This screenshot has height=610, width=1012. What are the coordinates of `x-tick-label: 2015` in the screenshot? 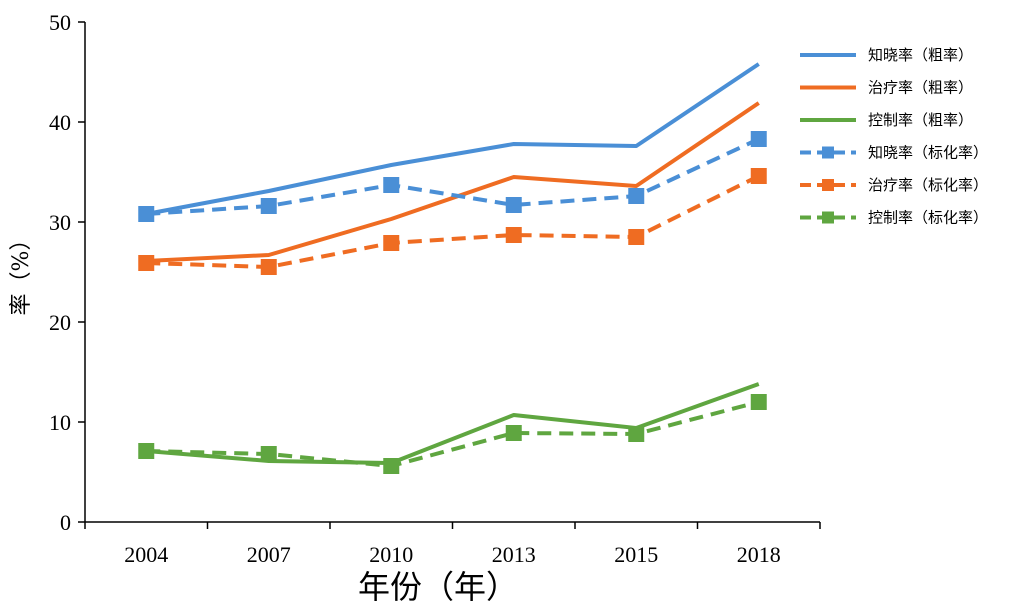 It's located at (636, 554).